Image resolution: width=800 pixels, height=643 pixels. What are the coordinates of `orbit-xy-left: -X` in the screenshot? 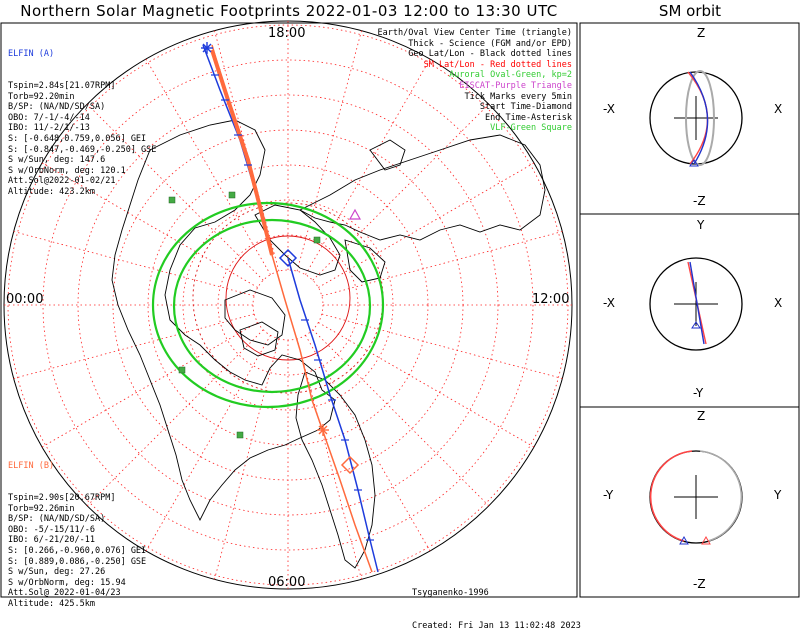 It's located at (609, 303).